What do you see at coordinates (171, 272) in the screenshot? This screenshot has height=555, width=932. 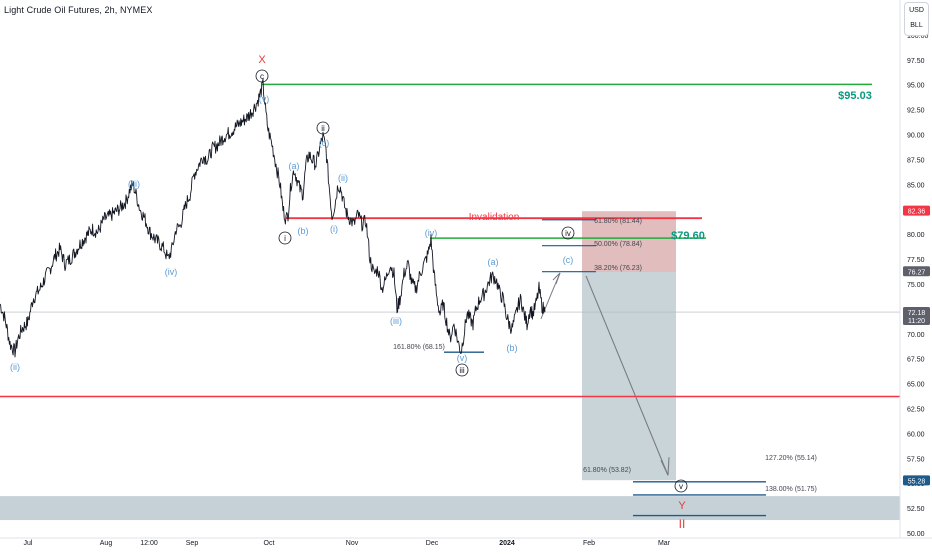 I see `wave-label-8: (iv)` at bounding box center [171, 272].